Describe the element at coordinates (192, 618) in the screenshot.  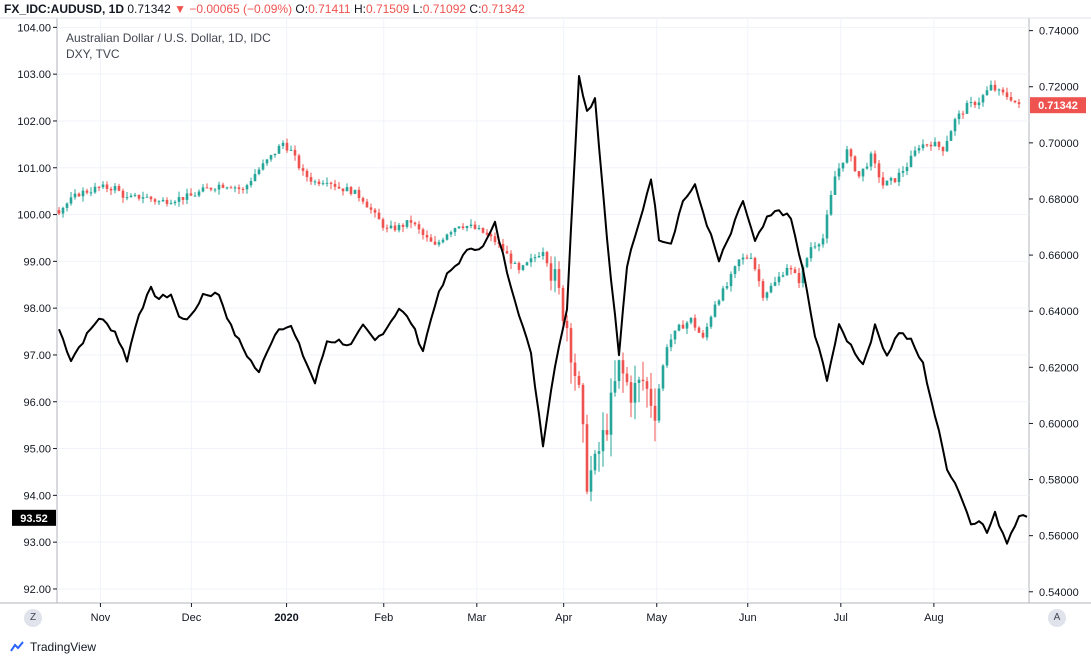
I see `time-tick-label: Dec` at that location.